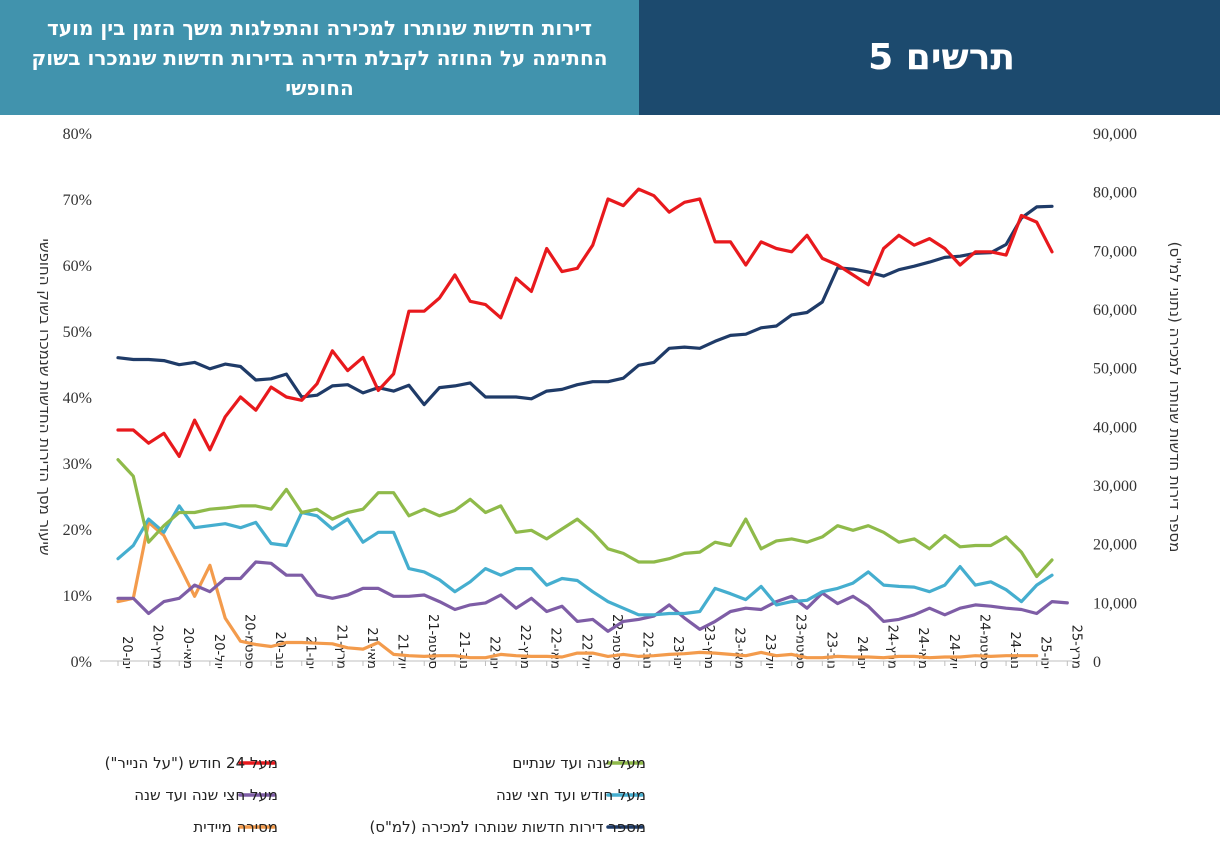  I want to click on legend-label: מסירה מיידית, so click(235, 827).